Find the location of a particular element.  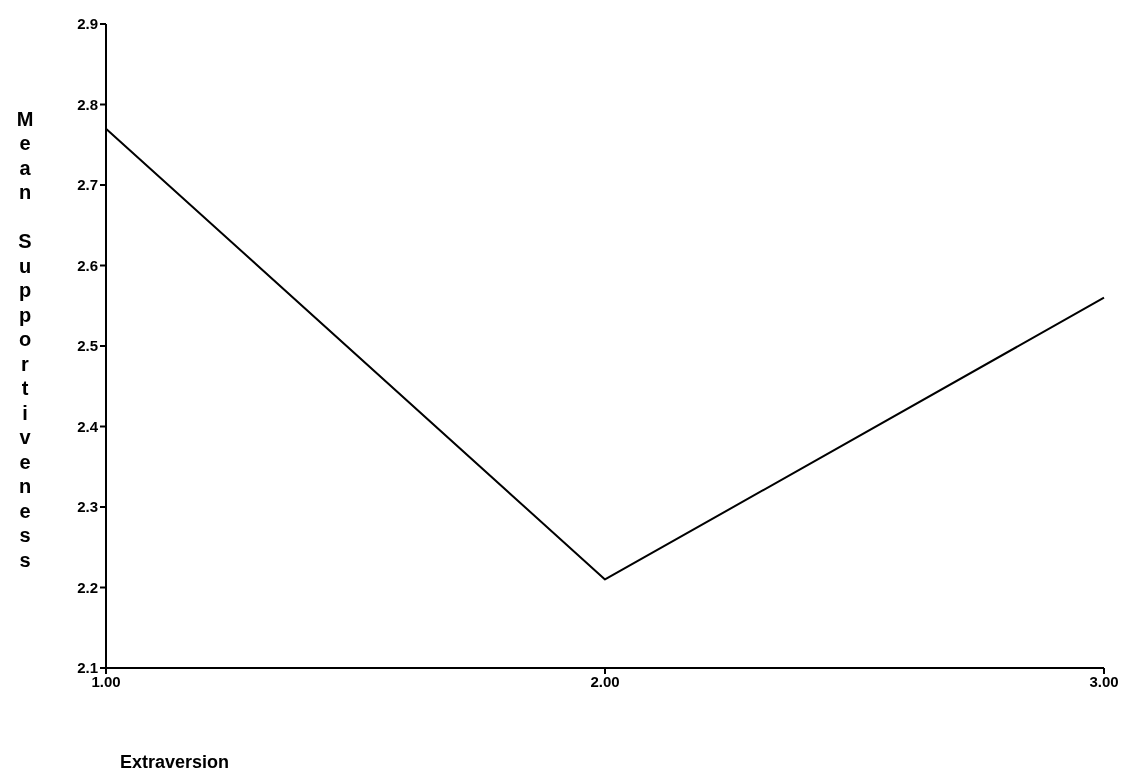

y-tick-label: 2.7 is located at coordinates (87, 185).